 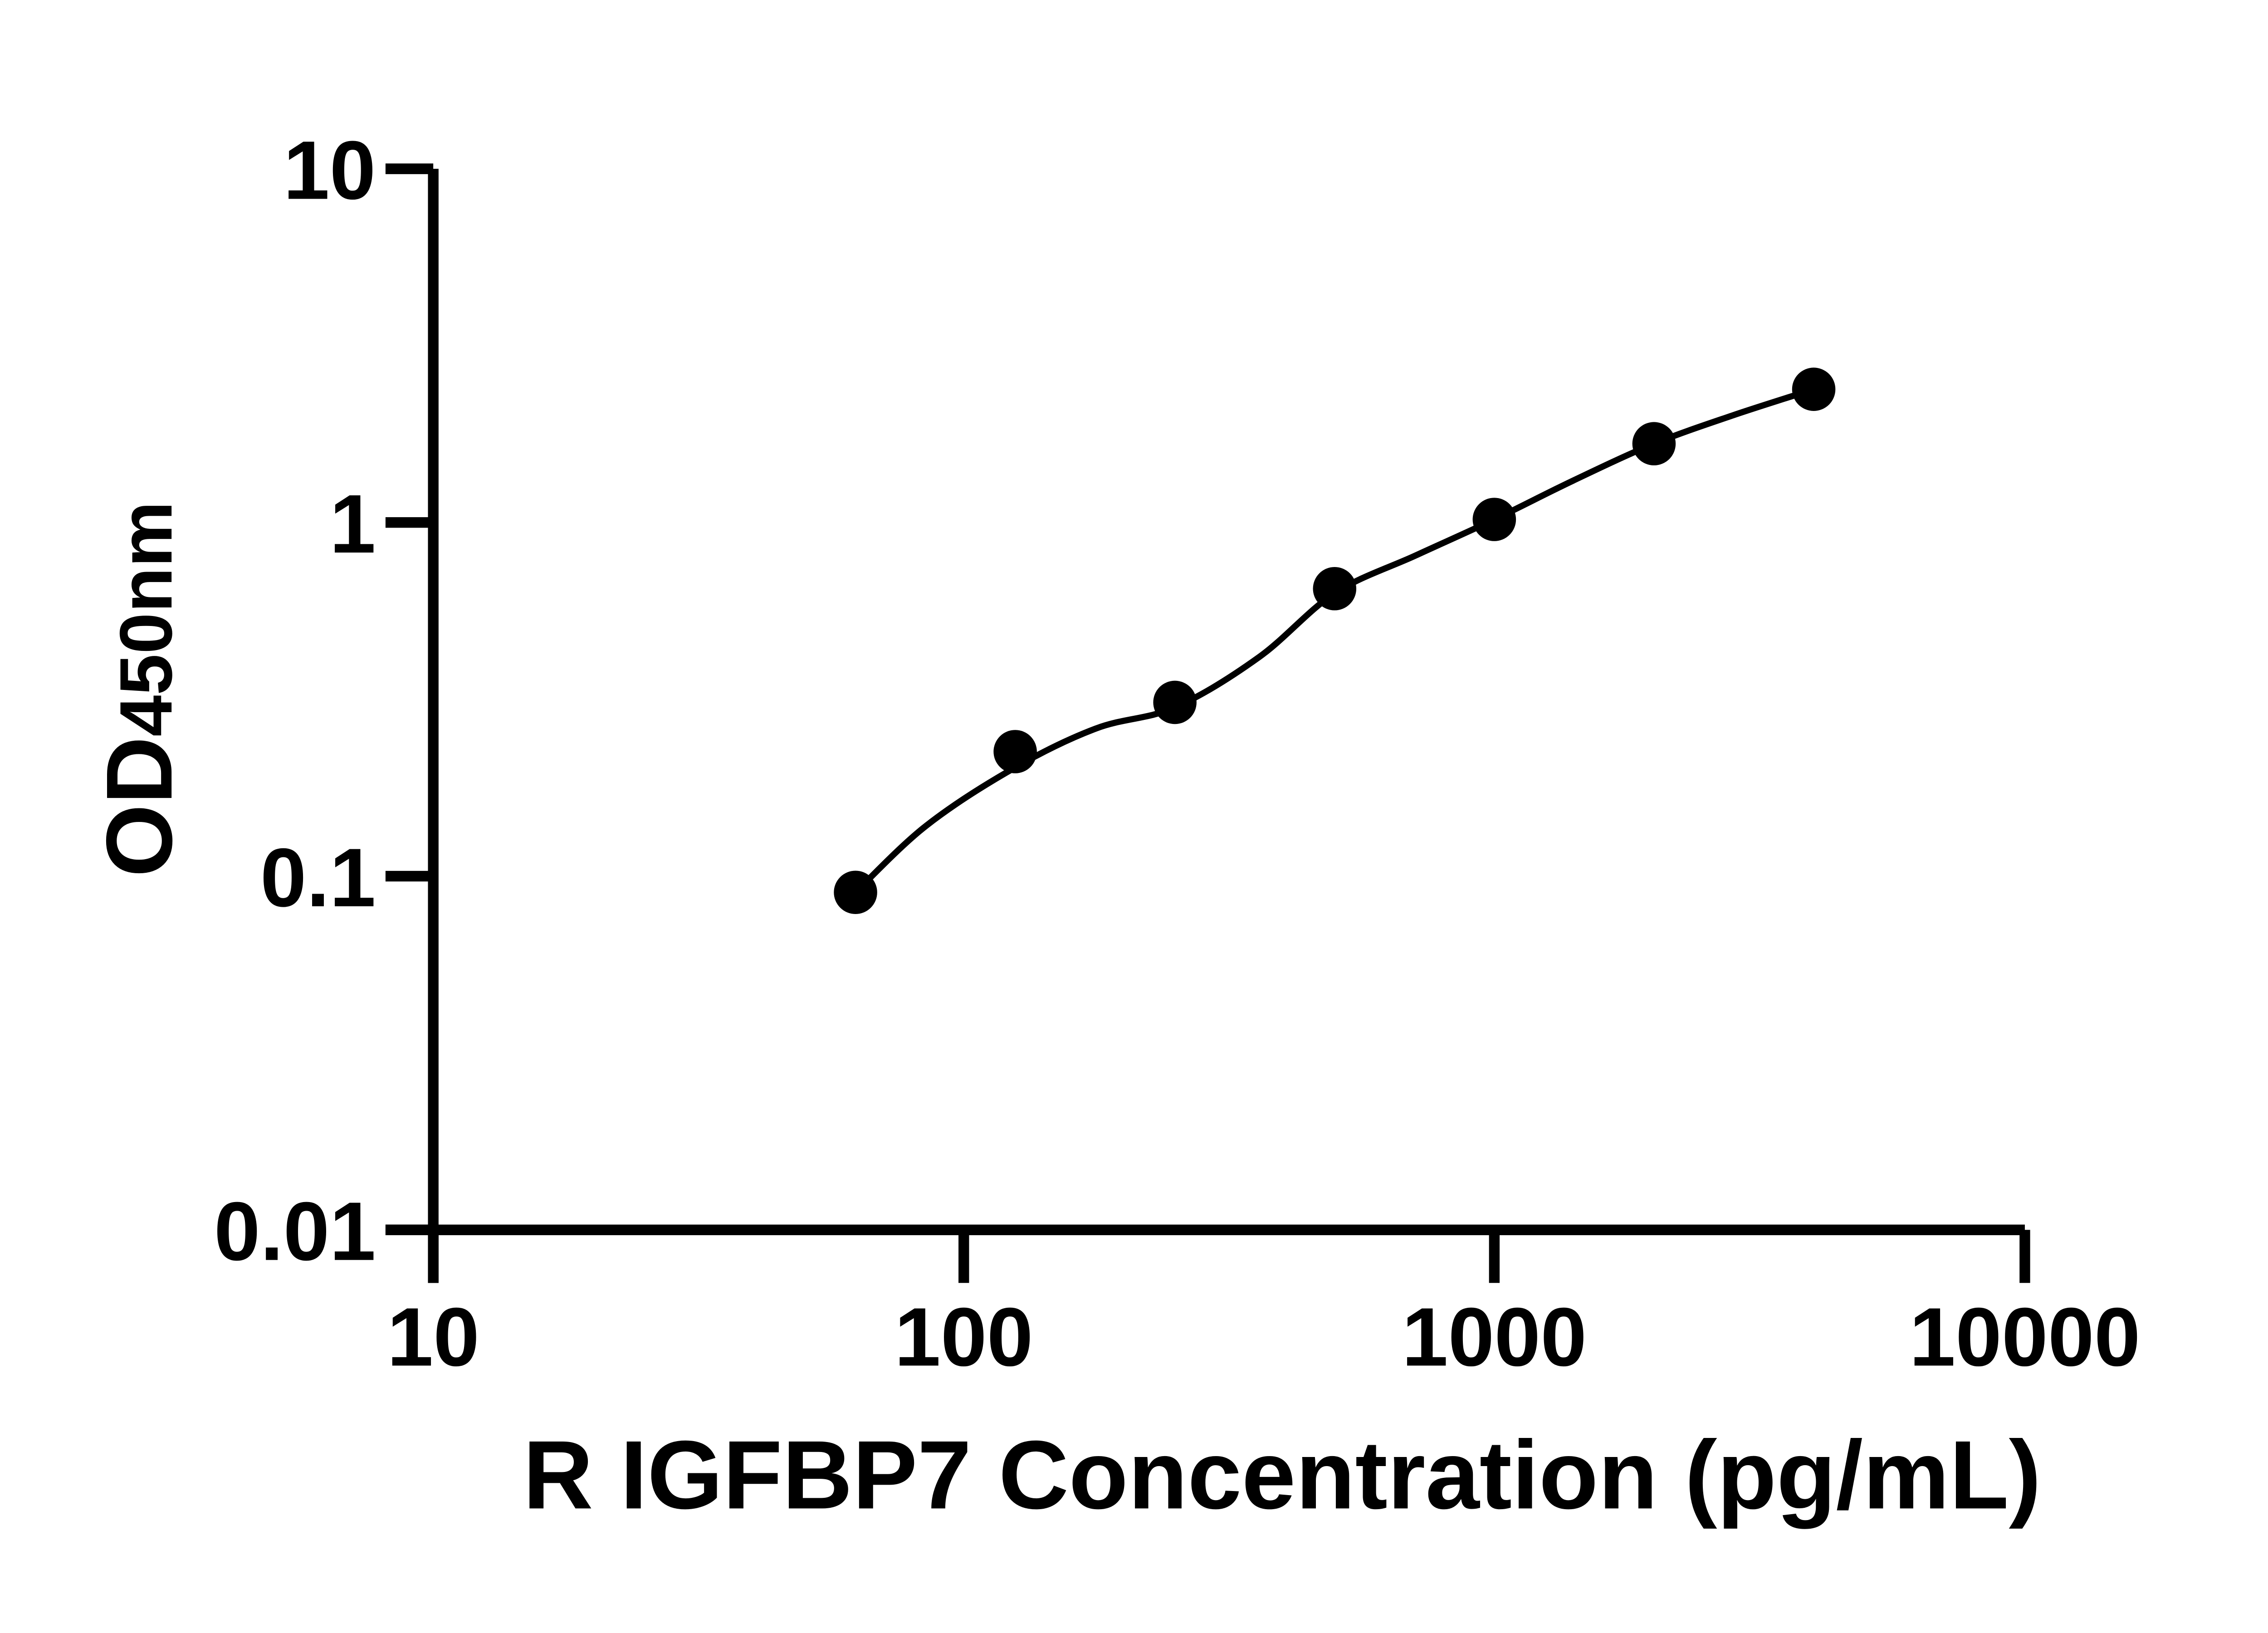 I want to click on x-tick-label: 100, so click(x=964, y=1337).